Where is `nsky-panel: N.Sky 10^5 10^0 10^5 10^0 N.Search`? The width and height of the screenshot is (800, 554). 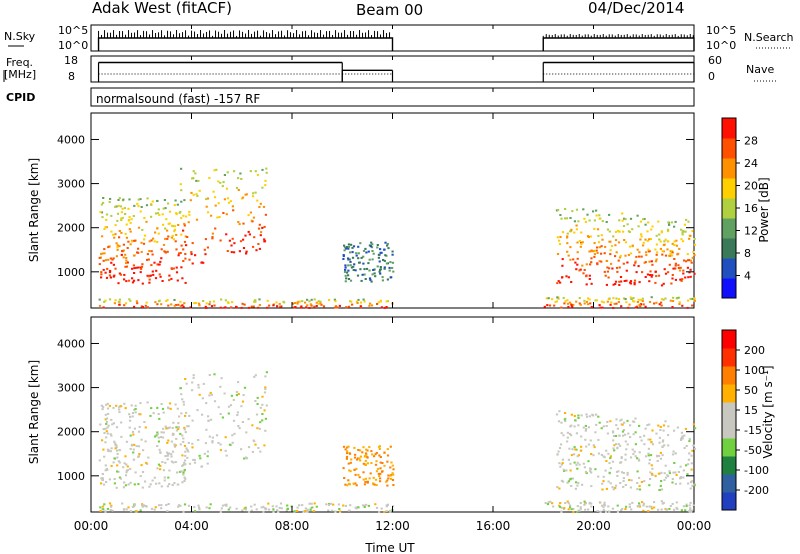
nsky-panel: N.Sky 10^5 10^0 10^5 10^0 N.Search is located at coordinates (399, 38).